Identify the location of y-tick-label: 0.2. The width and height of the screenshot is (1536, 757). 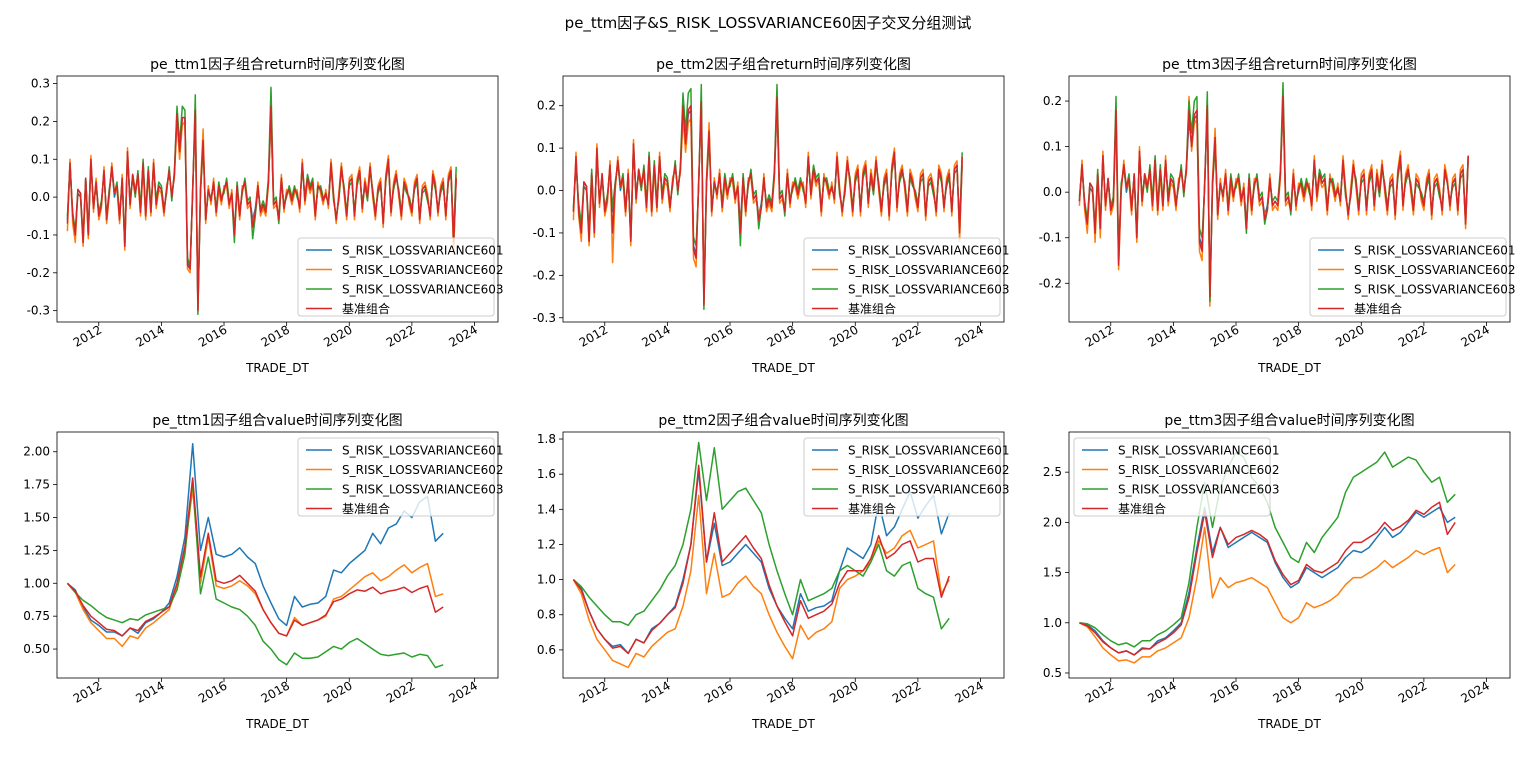
(40, 121).